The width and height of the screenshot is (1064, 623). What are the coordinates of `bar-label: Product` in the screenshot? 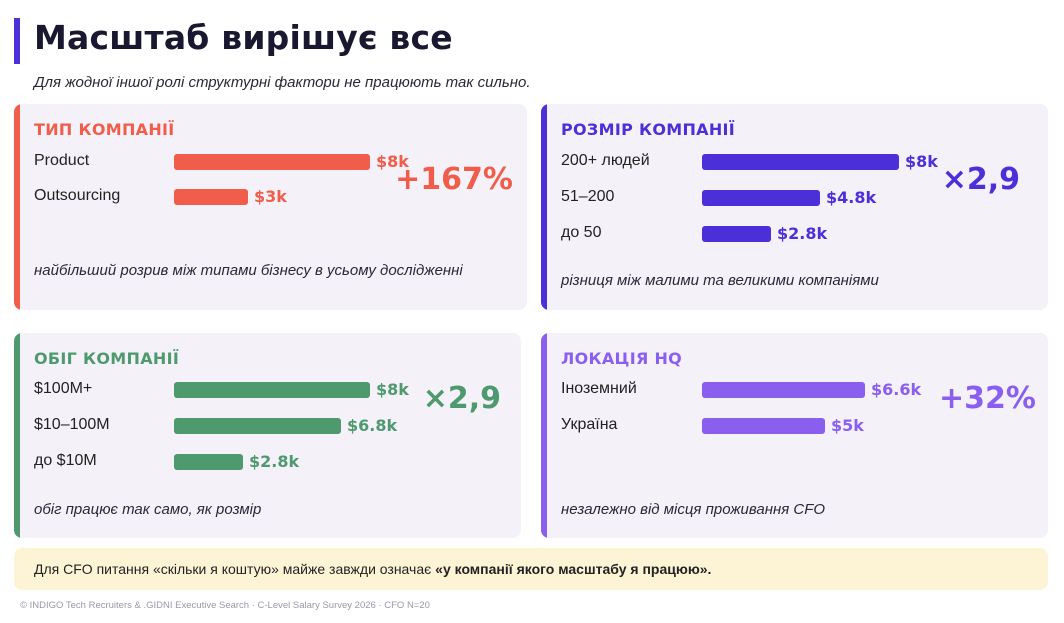 It's located at (62, 160).